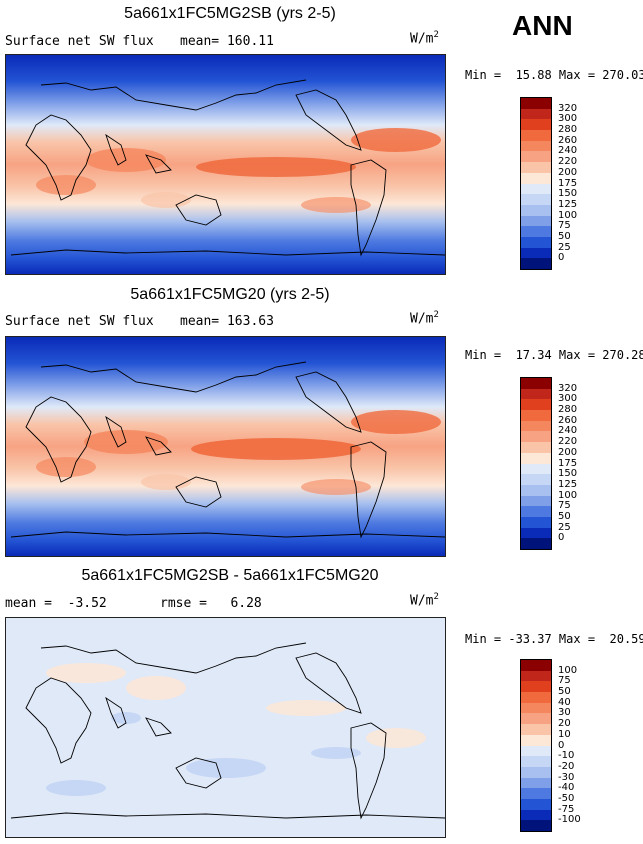  What do you see at coordinates (79, 41) in the screenshot?
I see `panel1-variable-label: Surface net SW flux` at bounding box center [79, 41].